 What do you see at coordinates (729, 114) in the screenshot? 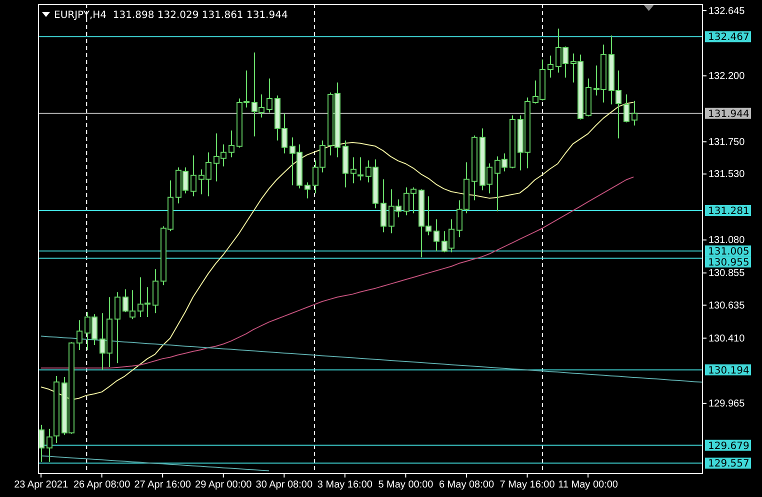
I see `ref-line-label: 131.944` at bounding box center [729, 114].